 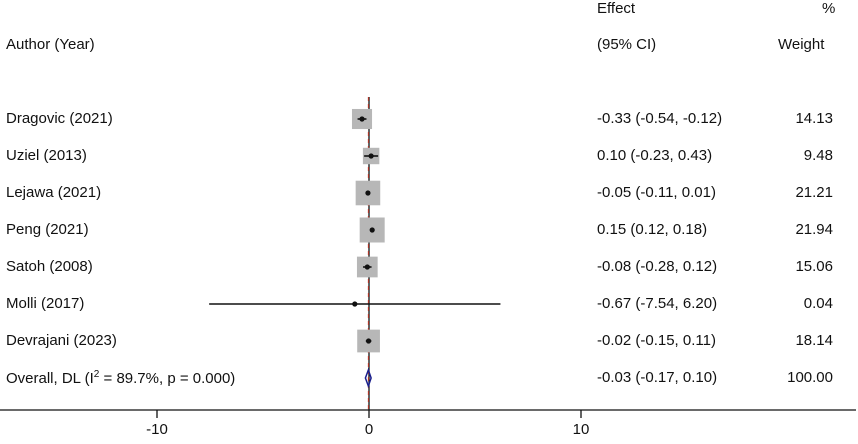 What do you see at coordinates (814, 229) in the screenshot?
I see `study-weight-text: 21.94` at bounding box center [814, 229].